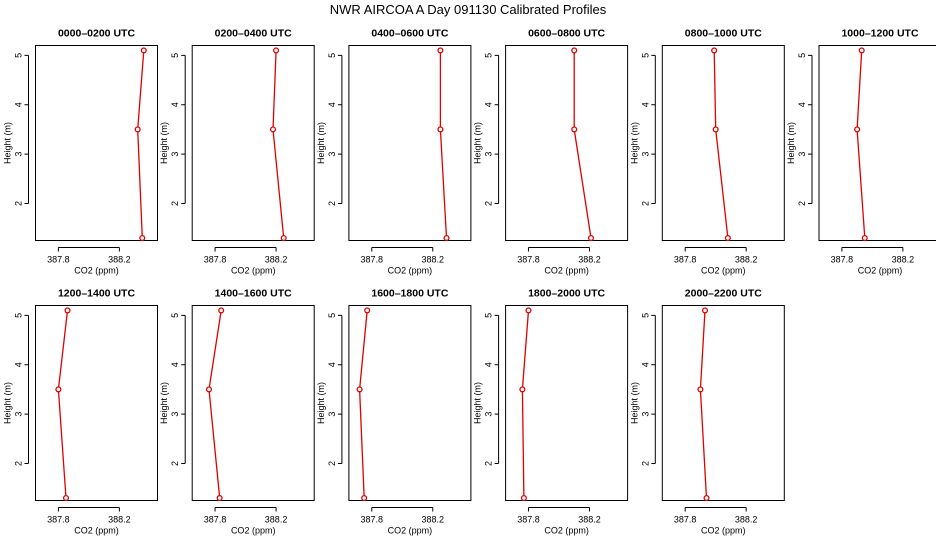 Image resolution: width=936 pixels, height=540 pixels. Describe the element at coordinates (253, 34) in the screenshot. I see `panel-title: 0200–0400 UTC` at that location.